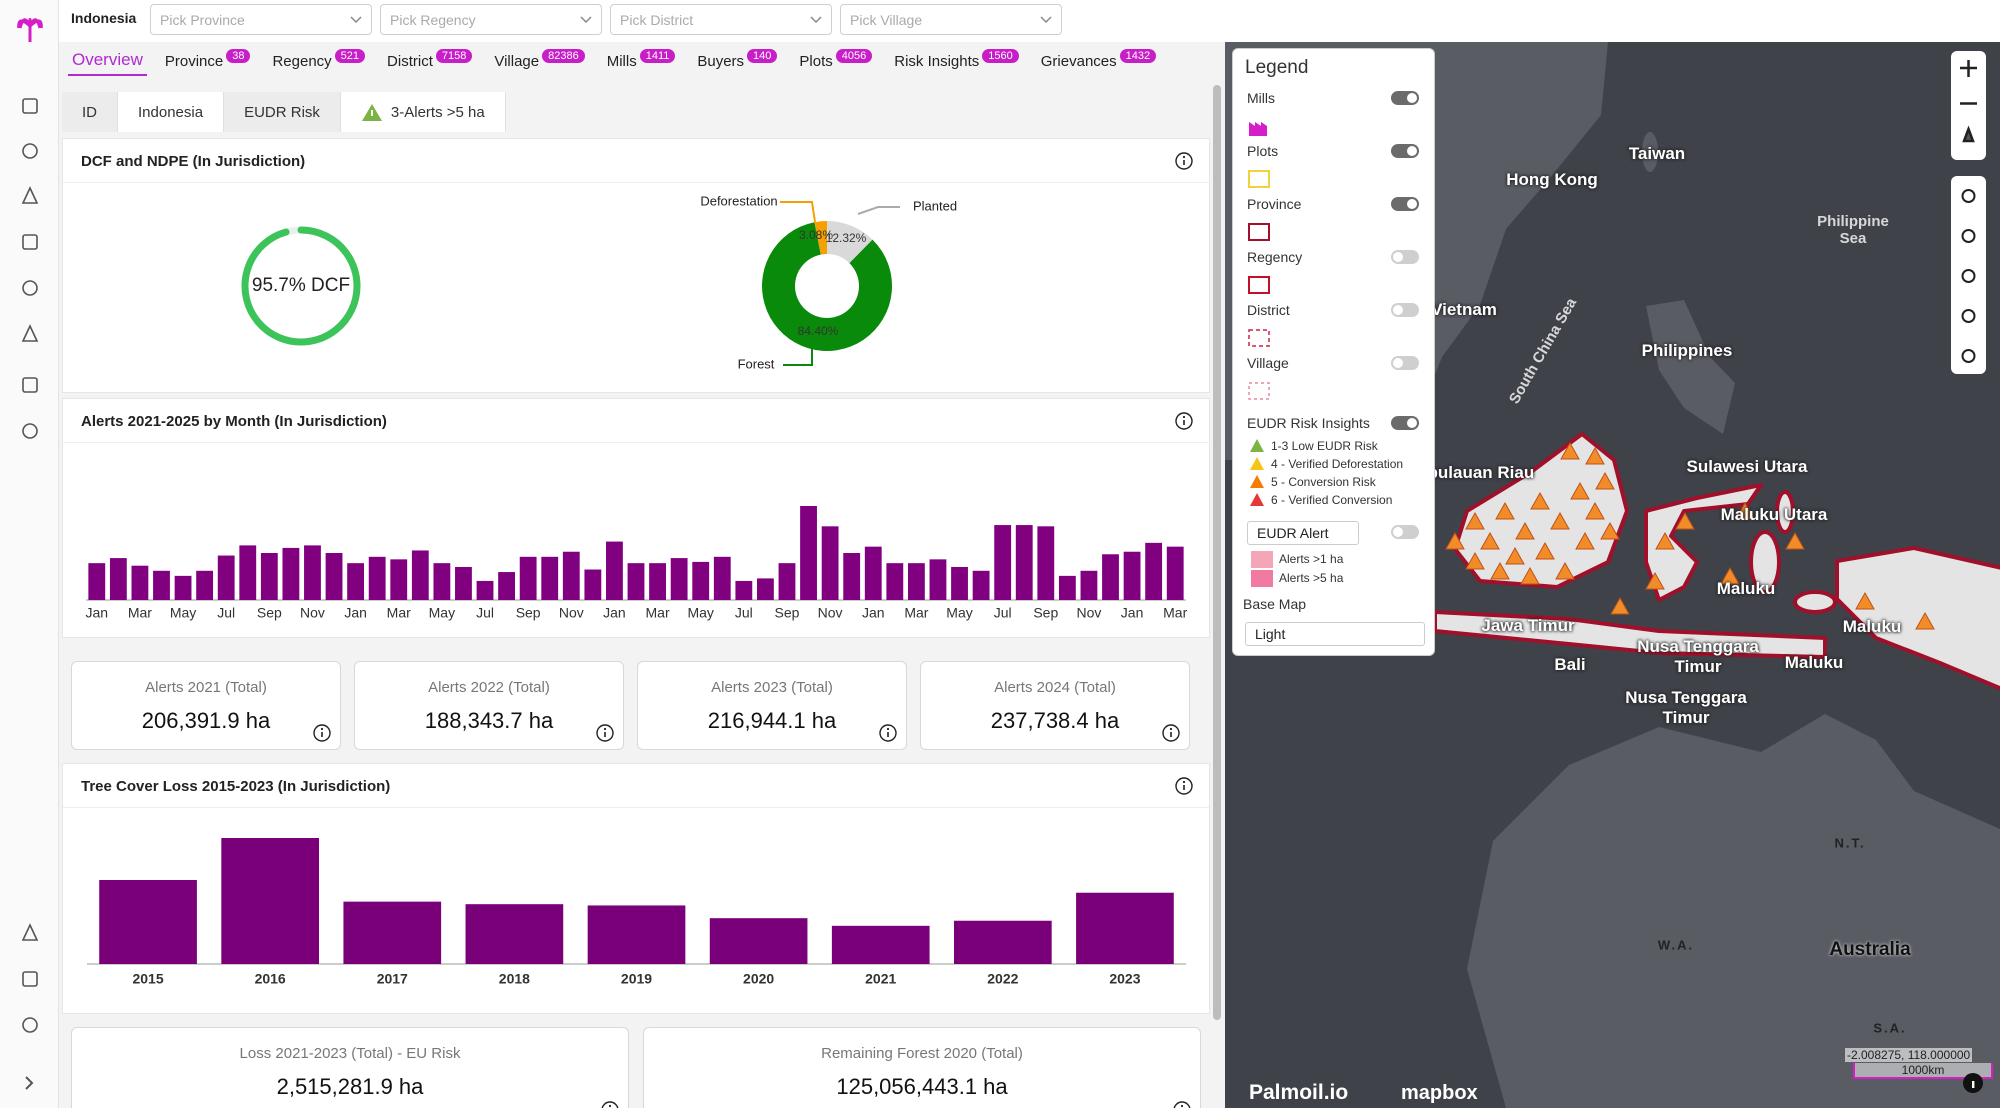 This screenshot has height=1108, width=2000. What do you see at coordinates (107, 61) in the screenshot?
I see `tab: Overview` at bounding box center [107, 61].